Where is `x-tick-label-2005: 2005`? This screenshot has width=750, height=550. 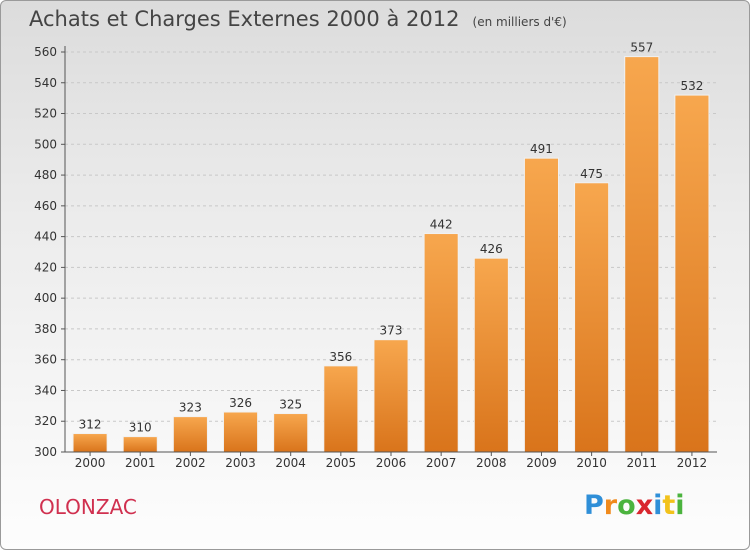 x-tick-label-2005: 2005 is located at coordinates (341, 463).